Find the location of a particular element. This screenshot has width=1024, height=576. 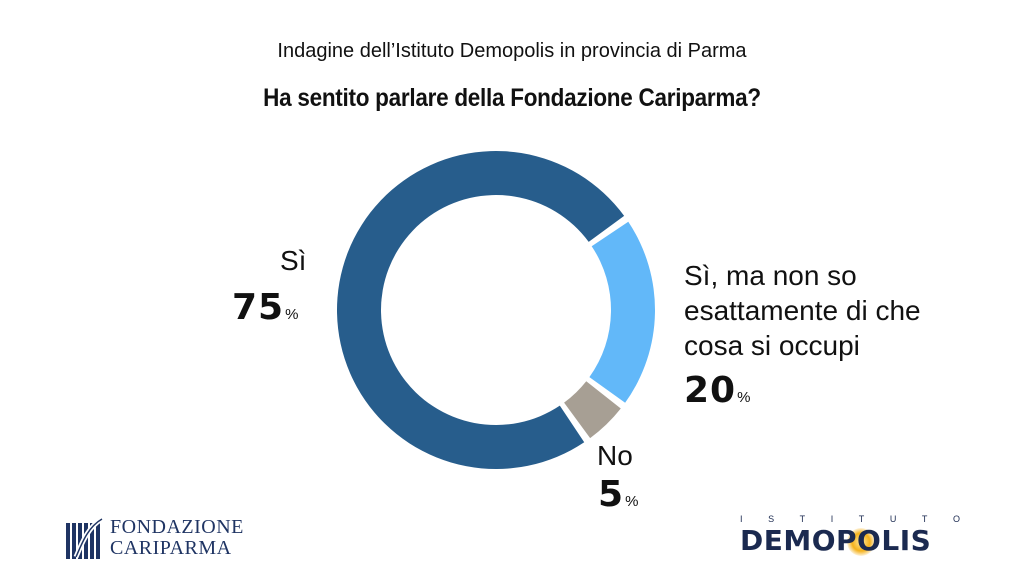

demopolis-wordmark: DEMOPOLIS is located at coordinates (836, 540).